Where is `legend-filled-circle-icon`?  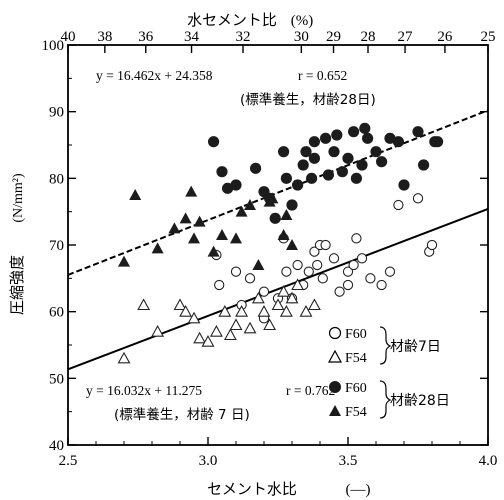 legend-filled-circle-icon is located at coordinates (335, 387).